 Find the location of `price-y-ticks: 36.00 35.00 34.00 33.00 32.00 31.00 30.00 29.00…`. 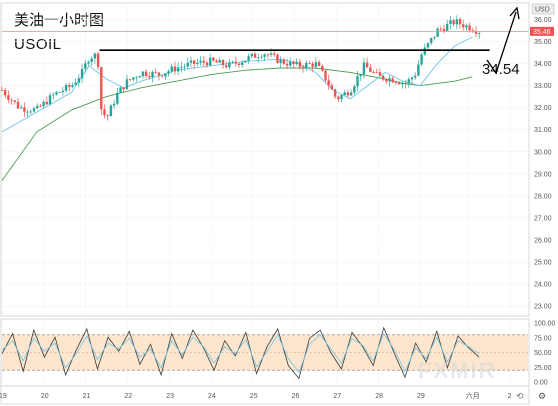

price-y-ticks: 36.00 35.00 34.00 33.00 32.00 31.00 30.00 29.00… is located at coordinates (543, 164).